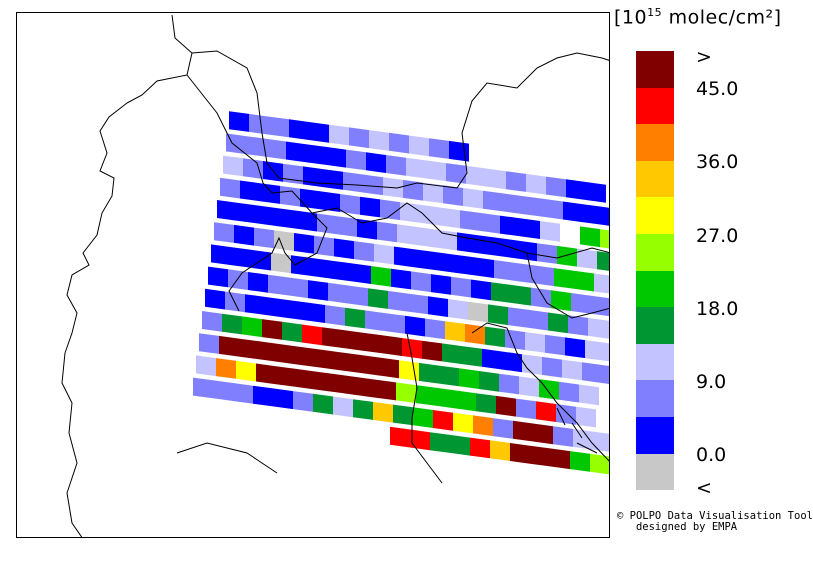  What do you see at coordinates (128, 184) in the screenshot?
I see `france-switzerland-border` at bounding box center [128, 184].